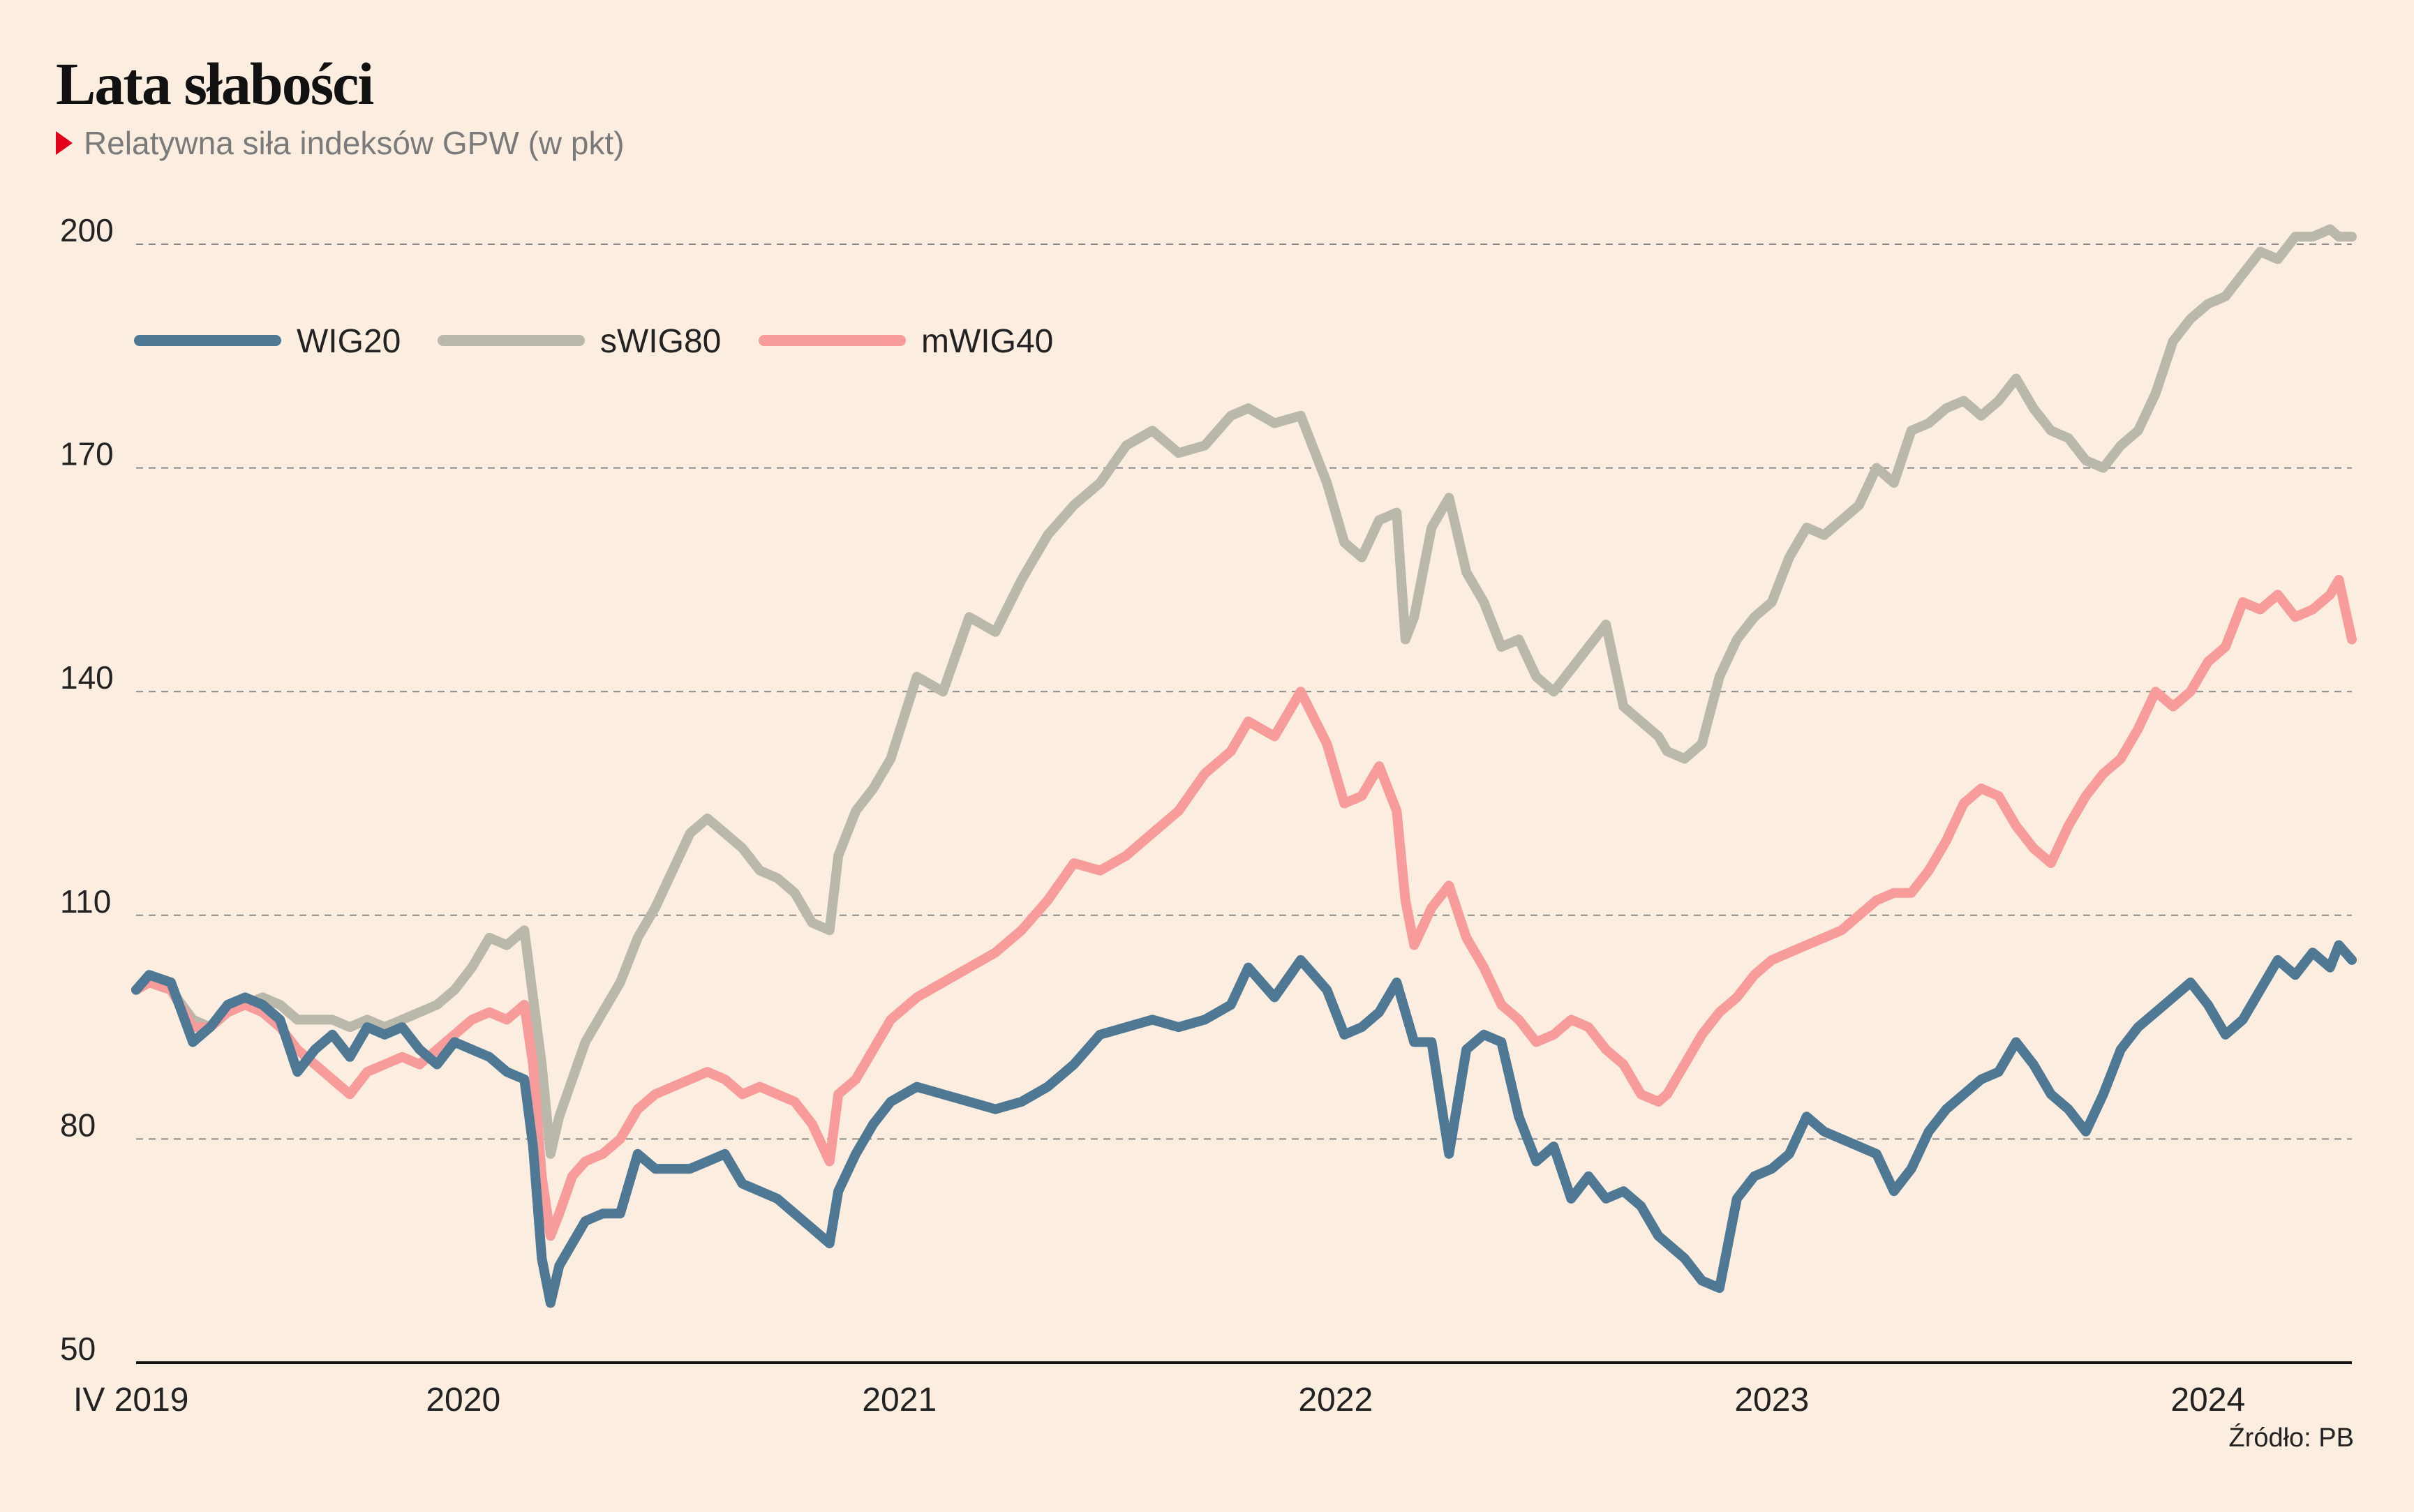  What do you see at coordinates (87, 789) in the screenshot?
I see `y-axis-ticks: 50 80 110 140 170 200` at bounding box center [87, 789].